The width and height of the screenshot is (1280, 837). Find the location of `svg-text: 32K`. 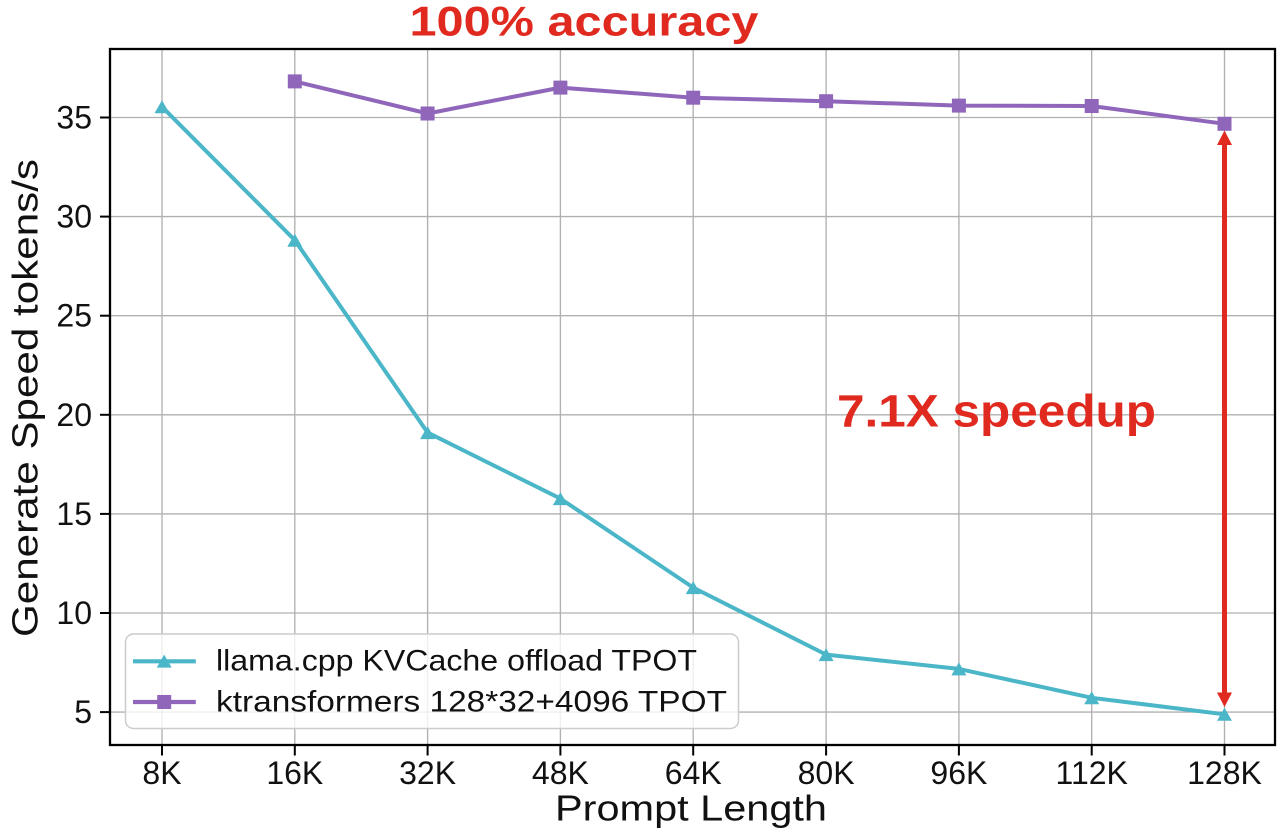

svg-text: 32K is located at coordinates (427, 773).